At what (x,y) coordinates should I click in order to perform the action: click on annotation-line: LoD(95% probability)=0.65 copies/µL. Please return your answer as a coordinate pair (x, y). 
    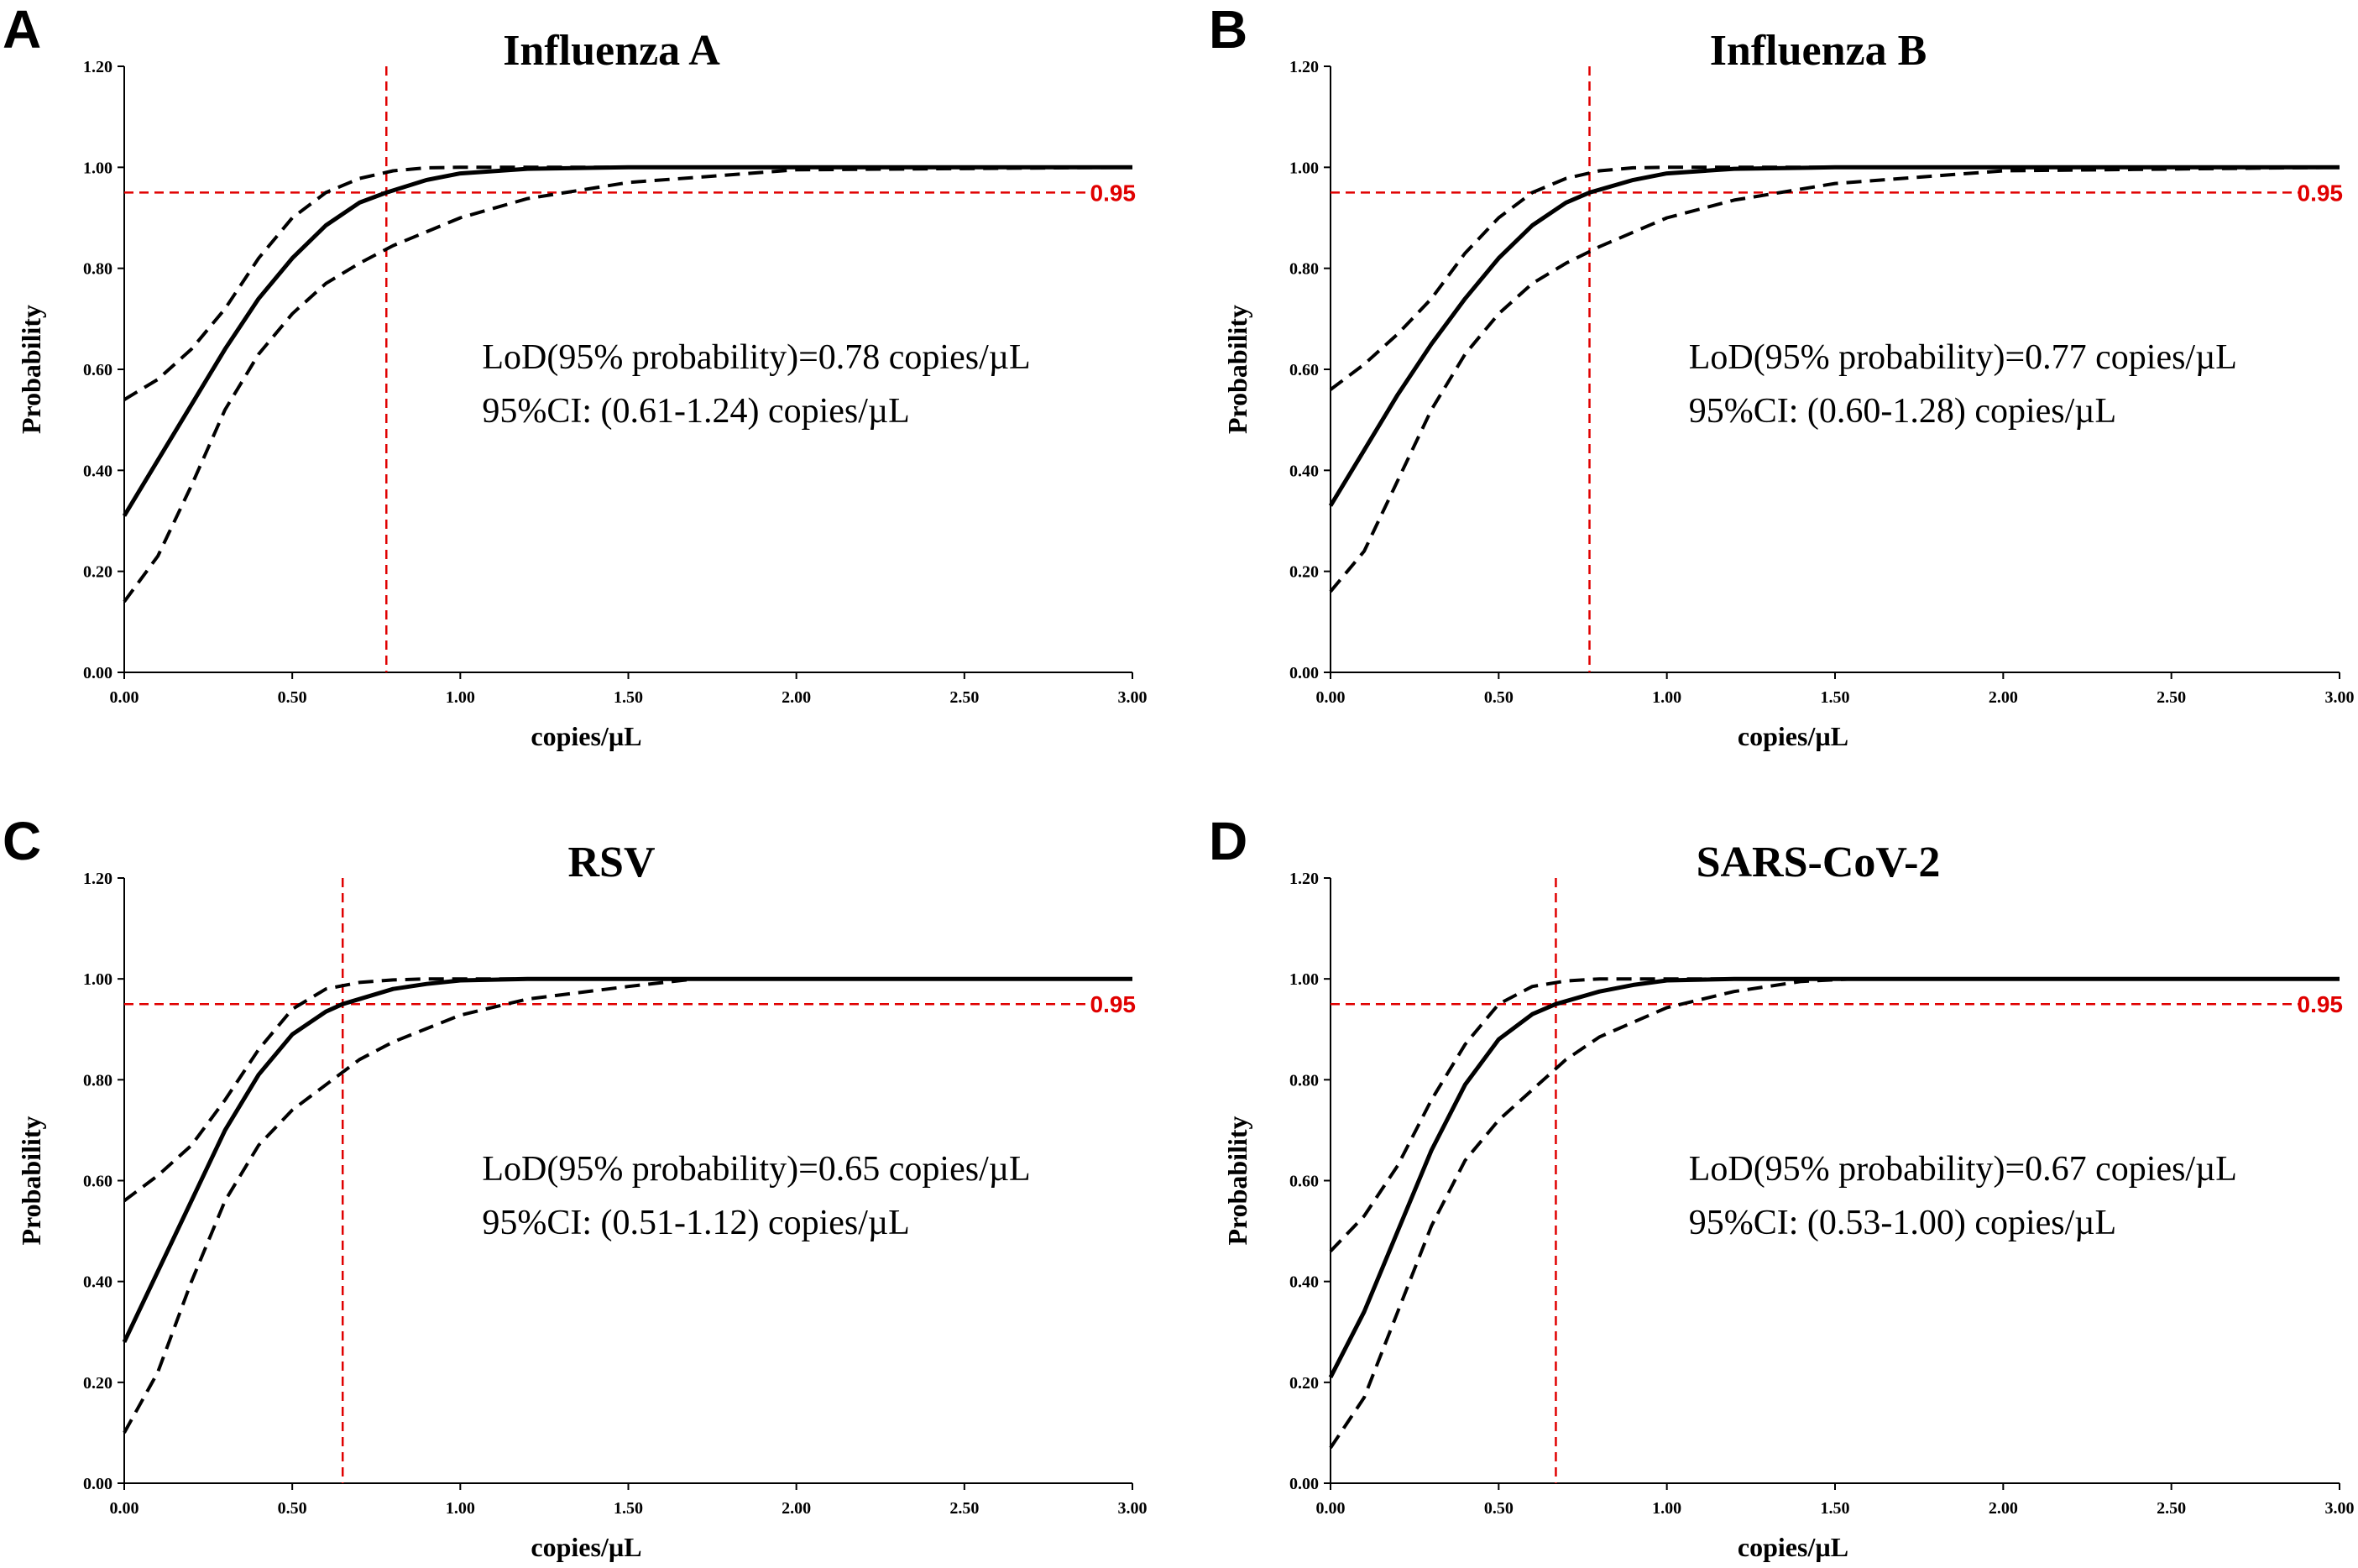
    Looking at the image, I should click on (756, 1169).